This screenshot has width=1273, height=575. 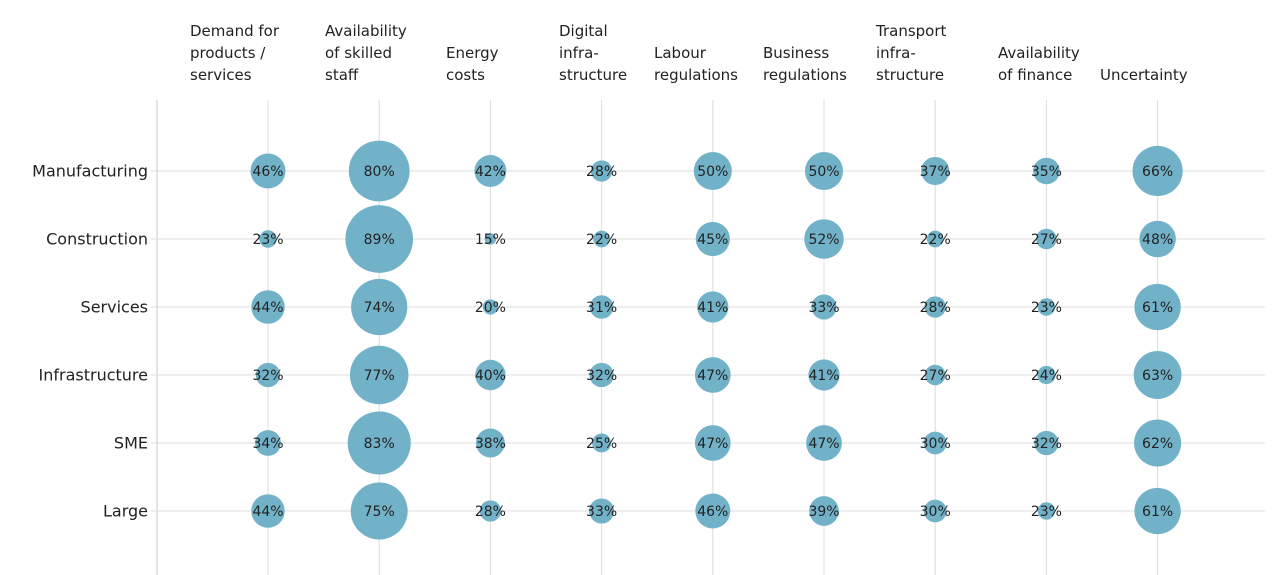 What do you see at coordinates (712, 308) in the screenshot?
I see `data-label: 41%` at bounding box center [712, 308].